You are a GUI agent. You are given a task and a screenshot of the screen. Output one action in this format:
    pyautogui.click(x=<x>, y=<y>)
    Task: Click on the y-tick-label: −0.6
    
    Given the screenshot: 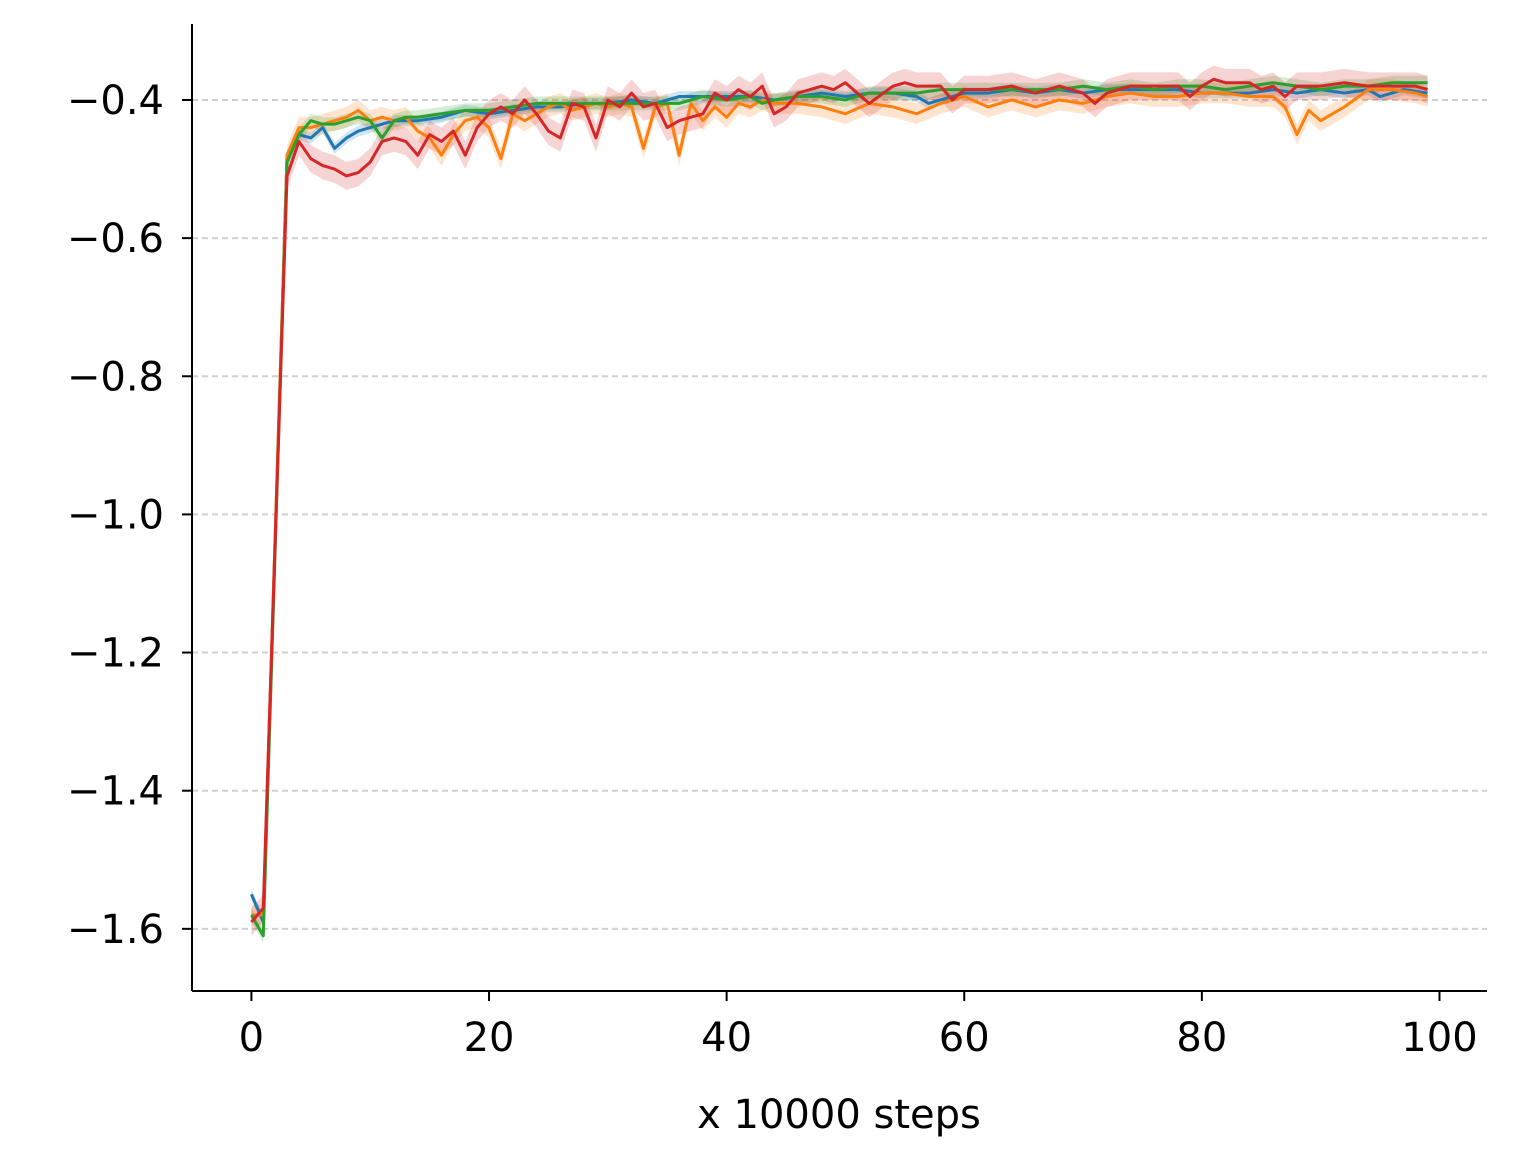 What is the action you would take?
    pyautogui.click(x=115, y=239)
    